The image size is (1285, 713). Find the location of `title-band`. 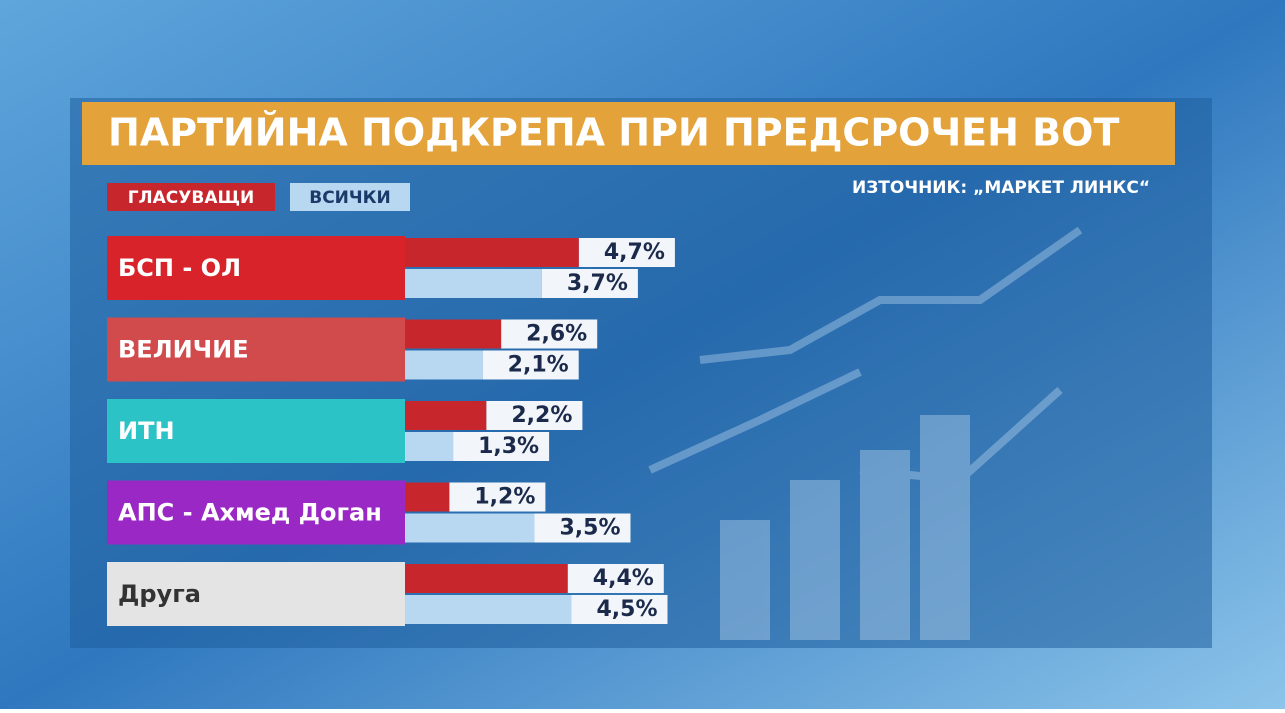

title-band is located at coordinates (628, 133).